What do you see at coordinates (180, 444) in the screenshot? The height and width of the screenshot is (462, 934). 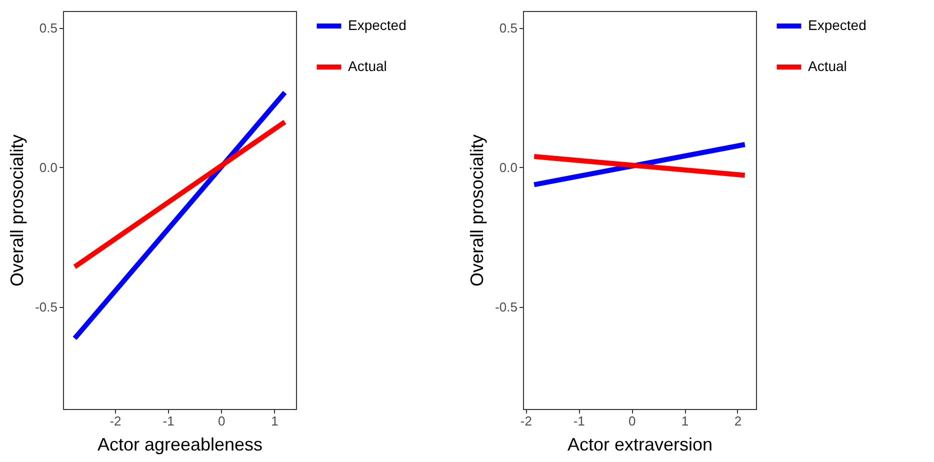 I see `x-axis-title: Actor agreeableness` at bounding box center [180, 444].